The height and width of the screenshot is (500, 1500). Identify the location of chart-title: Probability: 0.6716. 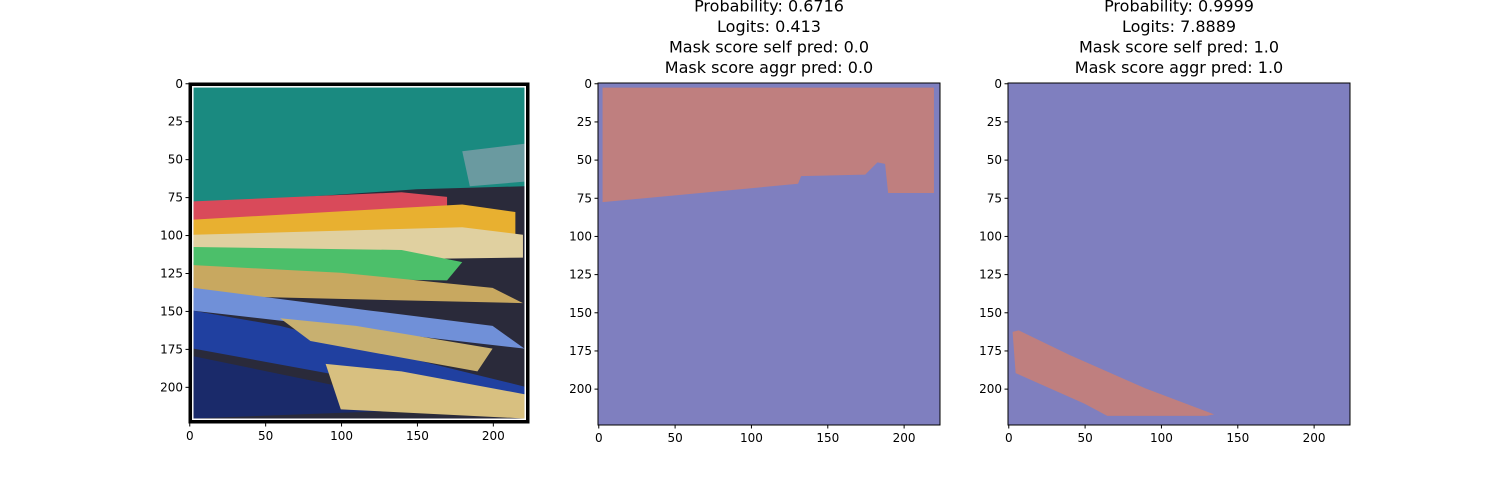
(769, 8).